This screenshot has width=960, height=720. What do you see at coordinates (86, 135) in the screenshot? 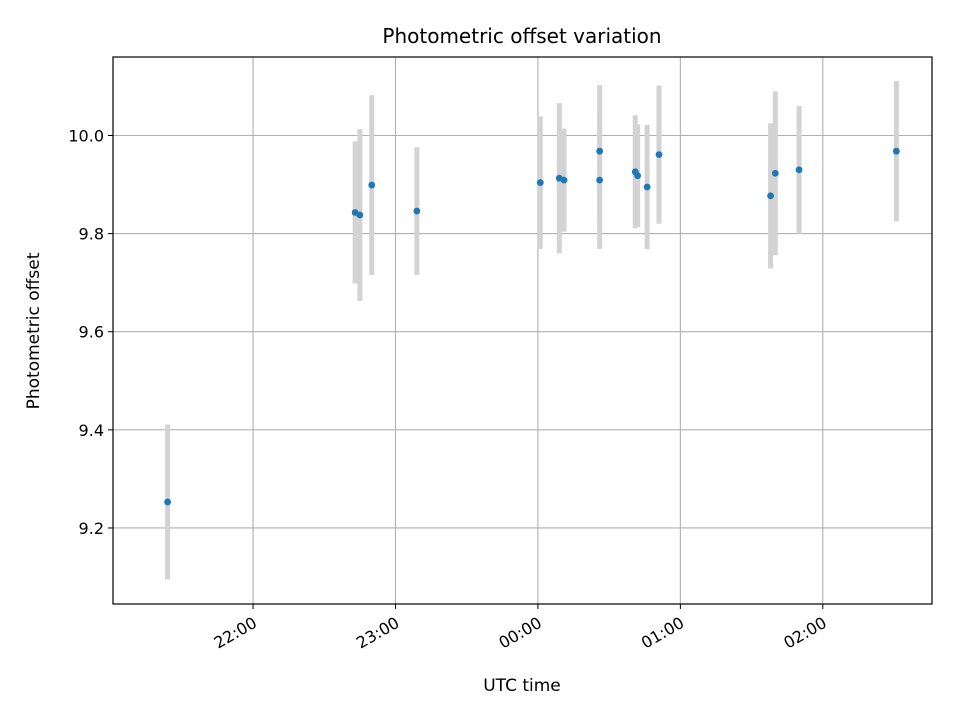
I see `y-tick-label: 10.0` at bounding box center [86, 135].